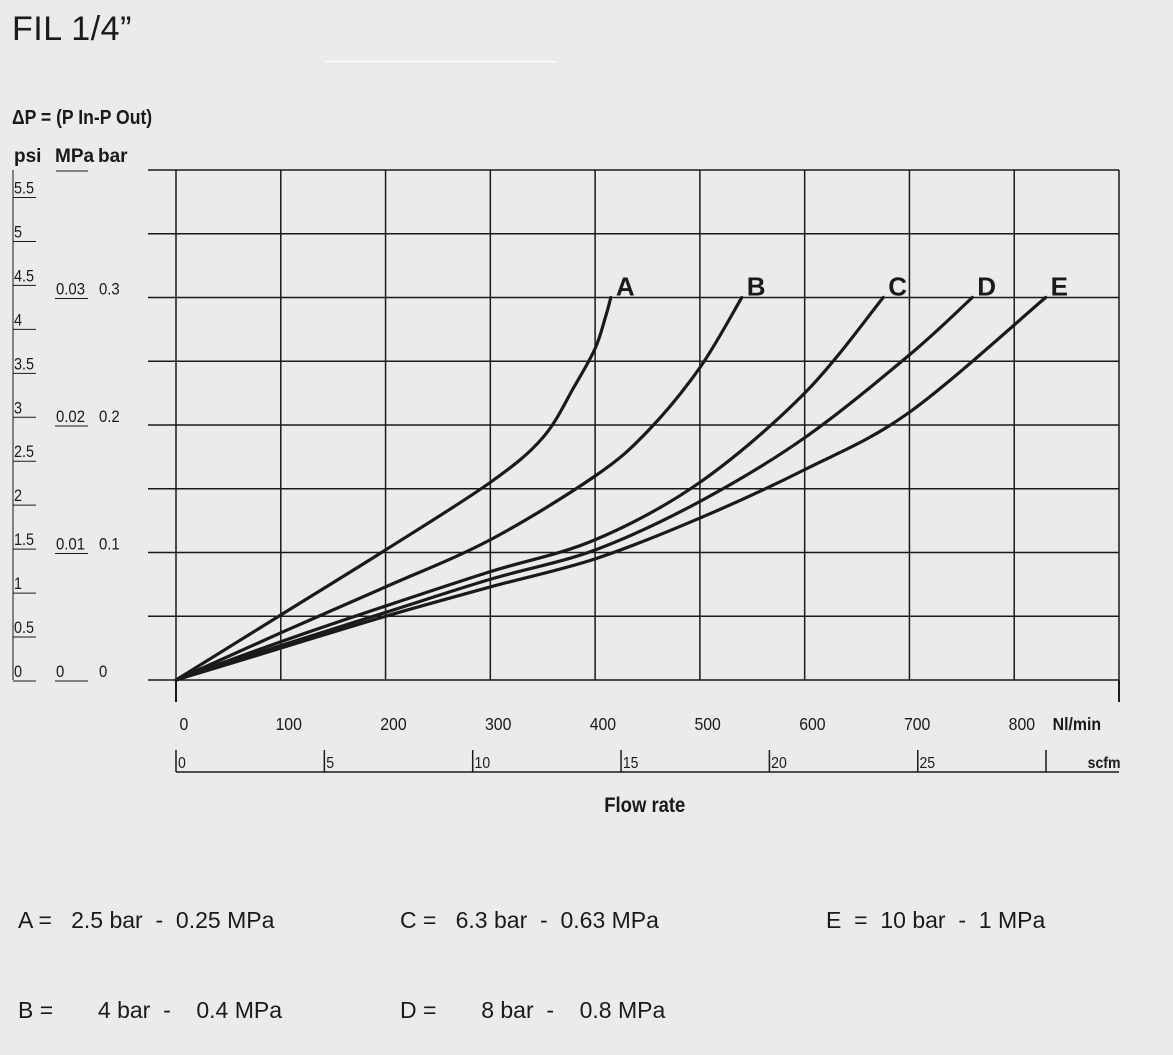 This screenshot has width=1173, height=1055. Describe the element at coordinates (18, 584) in the screenshot. I see `psi-tick-label: 1` at that location.